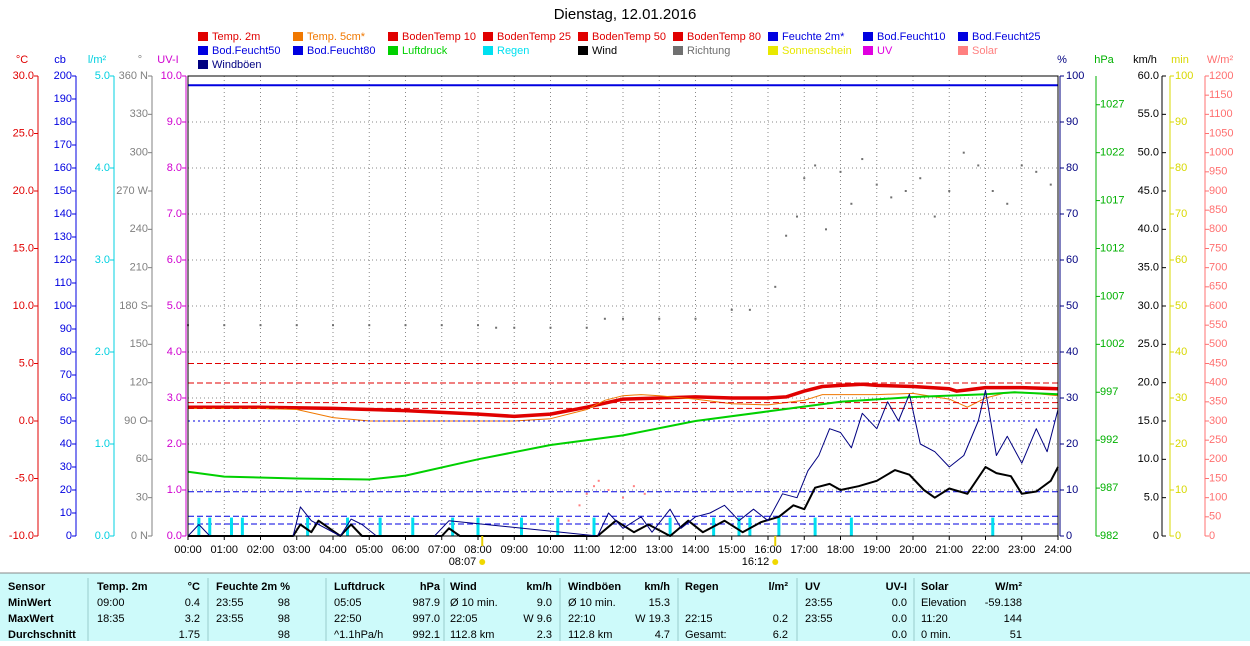 The width and height of the screenshot is (1250, 646). What do you see at coordinates (534, 37) in the screenshot?
I see `legend-label: BodenTemp 25` at bounding box center [534, 37].